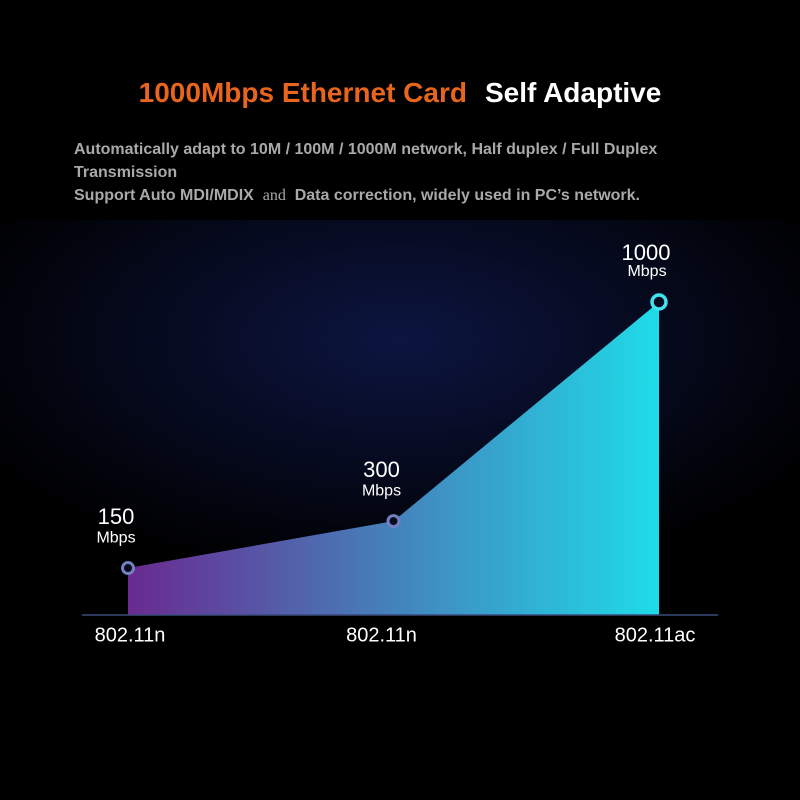 The image size is (800, 800). What do you see at coordinates (116, 516) in the screenshot?
I see `value-label: 150` at bounding box center [116, 516].